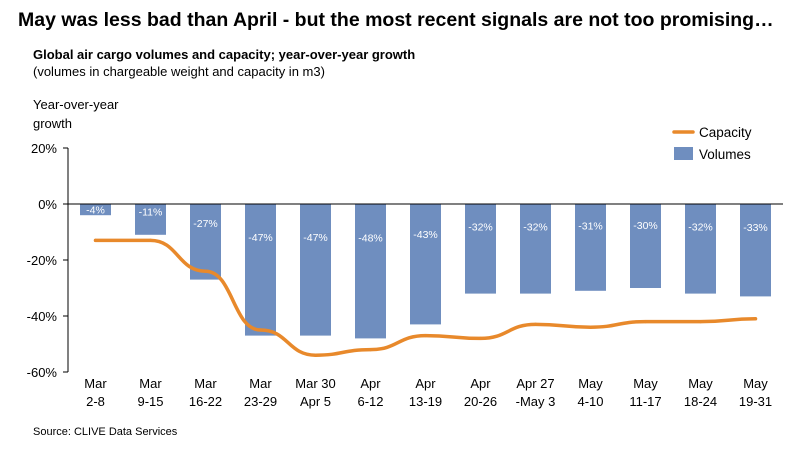  Describe the element at coordinates (700, 383) in the screenshot. I see `x-tick-label-11-line-1: May` at that location.